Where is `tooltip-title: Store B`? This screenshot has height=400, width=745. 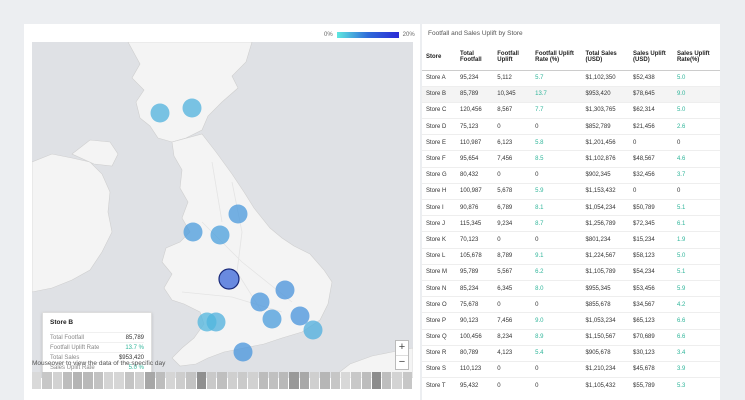
tooltip-title: Store B is located at coordinates (62, 322).